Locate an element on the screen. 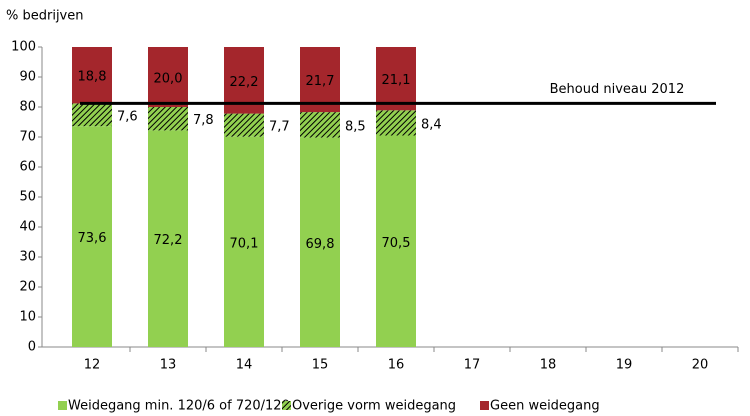 Image resolution: width=750 pixels, height=416 pixels. value-label: 70,1 is located at coordinates (244, 243).